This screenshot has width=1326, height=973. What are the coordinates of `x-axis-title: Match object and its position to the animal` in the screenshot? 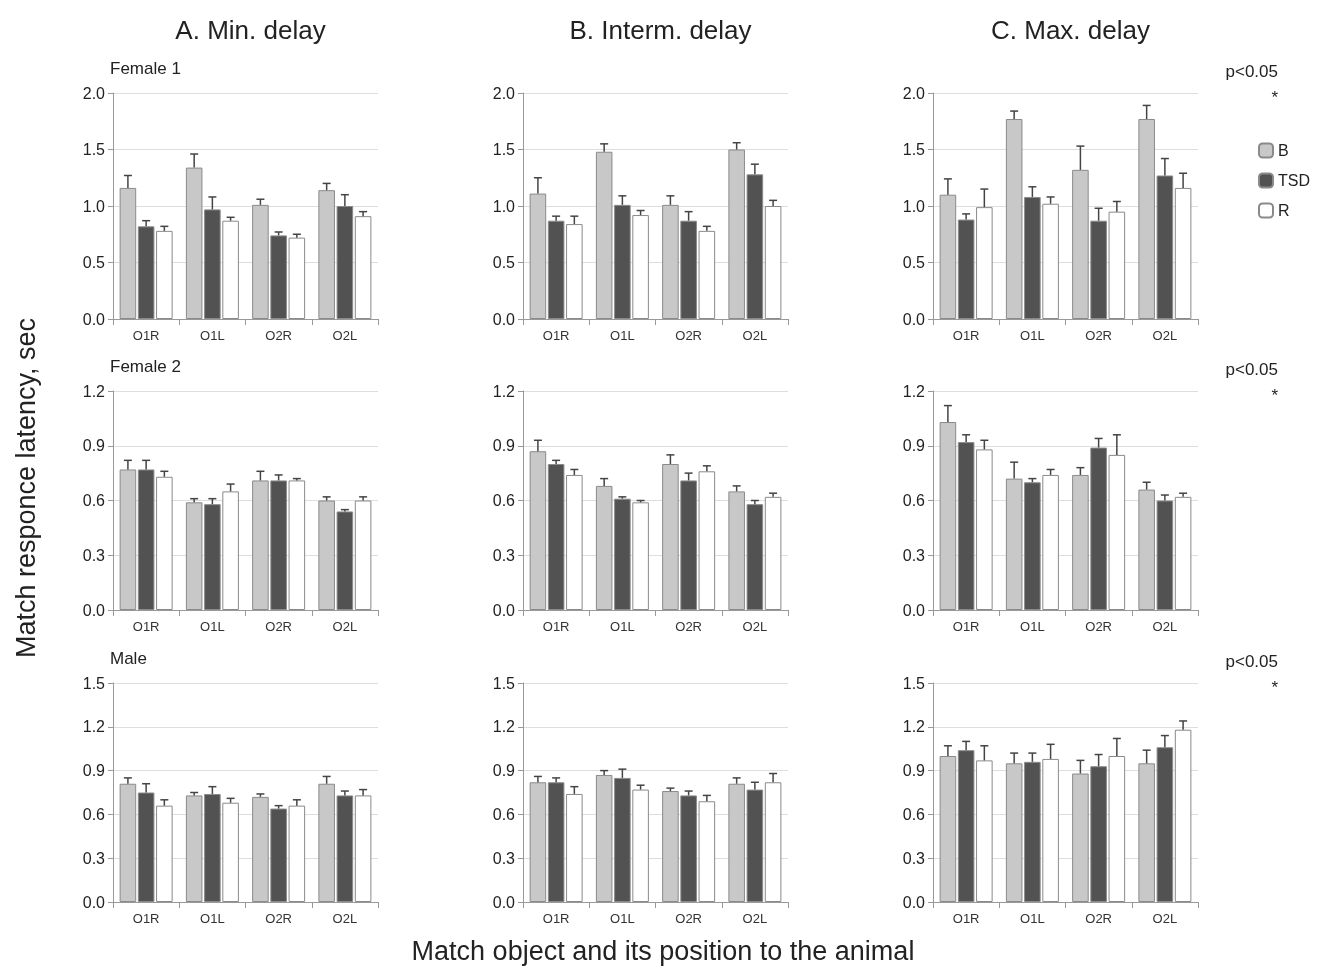 It's located at (663, 951).